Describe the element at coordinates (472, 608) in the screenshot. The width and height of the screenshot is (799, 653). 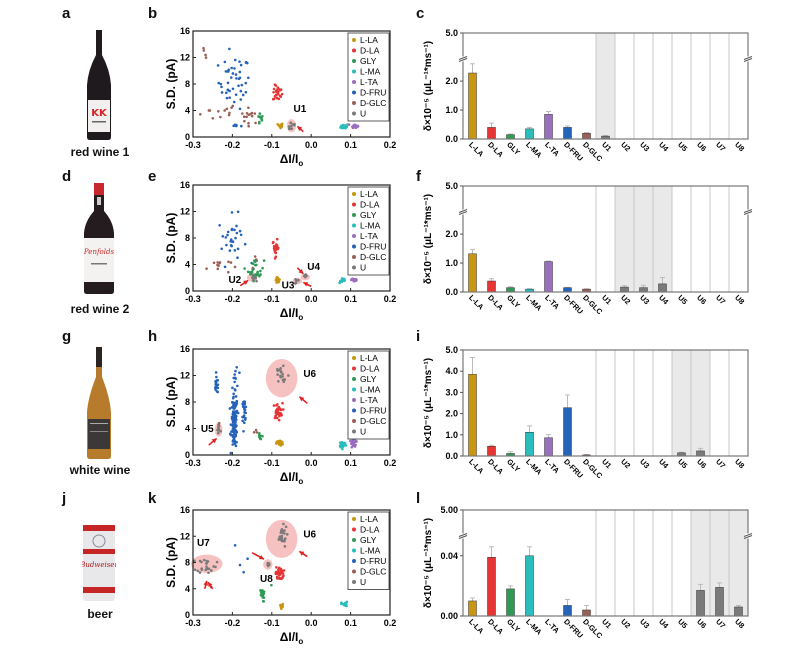
I see `bar-l-la` at that location.